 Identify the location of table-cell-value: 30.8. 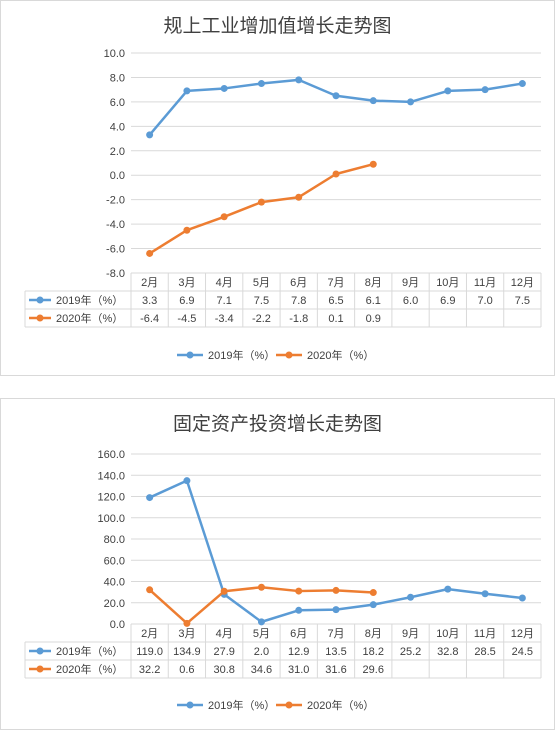
(223, 670).